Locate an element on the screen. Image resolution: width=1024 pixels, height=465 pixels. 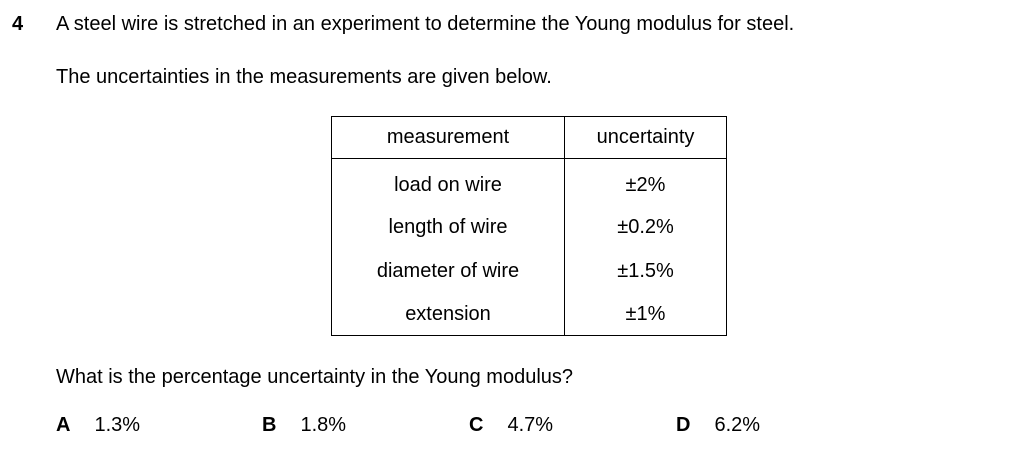
option-value: 6.2% is located at coordinates (737, 425).